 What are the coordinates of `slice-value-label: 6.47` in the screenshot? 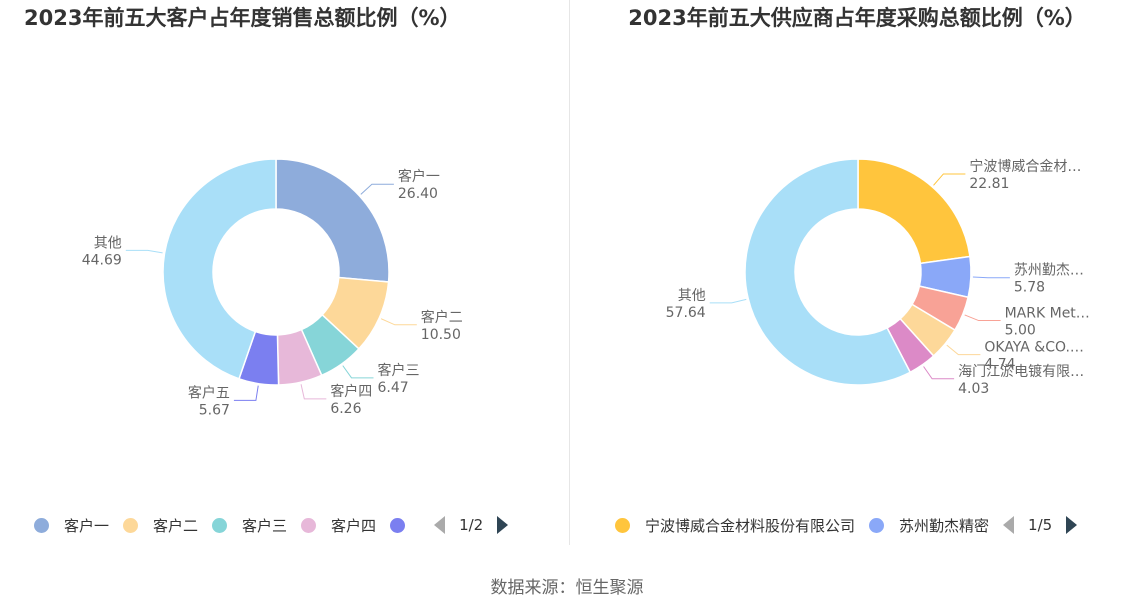 It's located at (392, 388).